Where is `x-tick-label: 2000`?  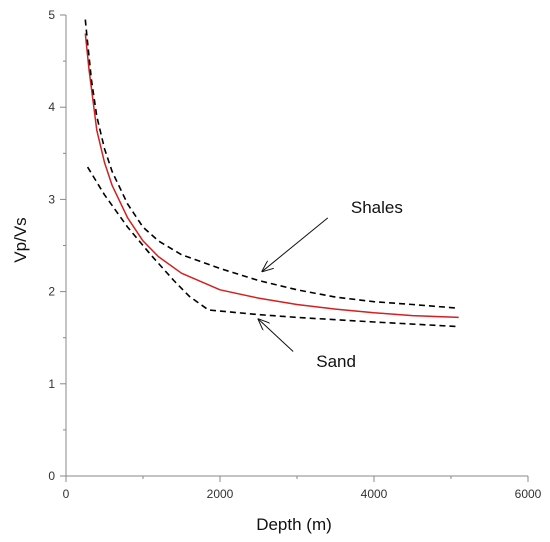 x-tick-label: 2000 is located at coordinates (220, 494).